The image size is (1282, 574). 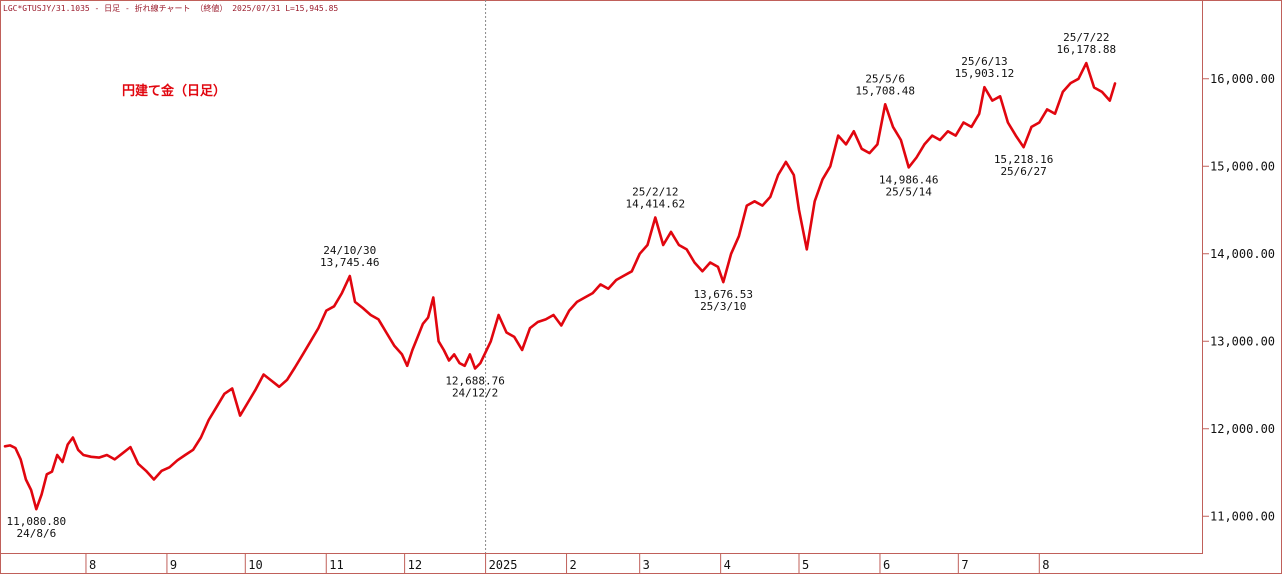 I want to click on header-chart-kind: 折れ線チャート, so click(x=163, y=8).